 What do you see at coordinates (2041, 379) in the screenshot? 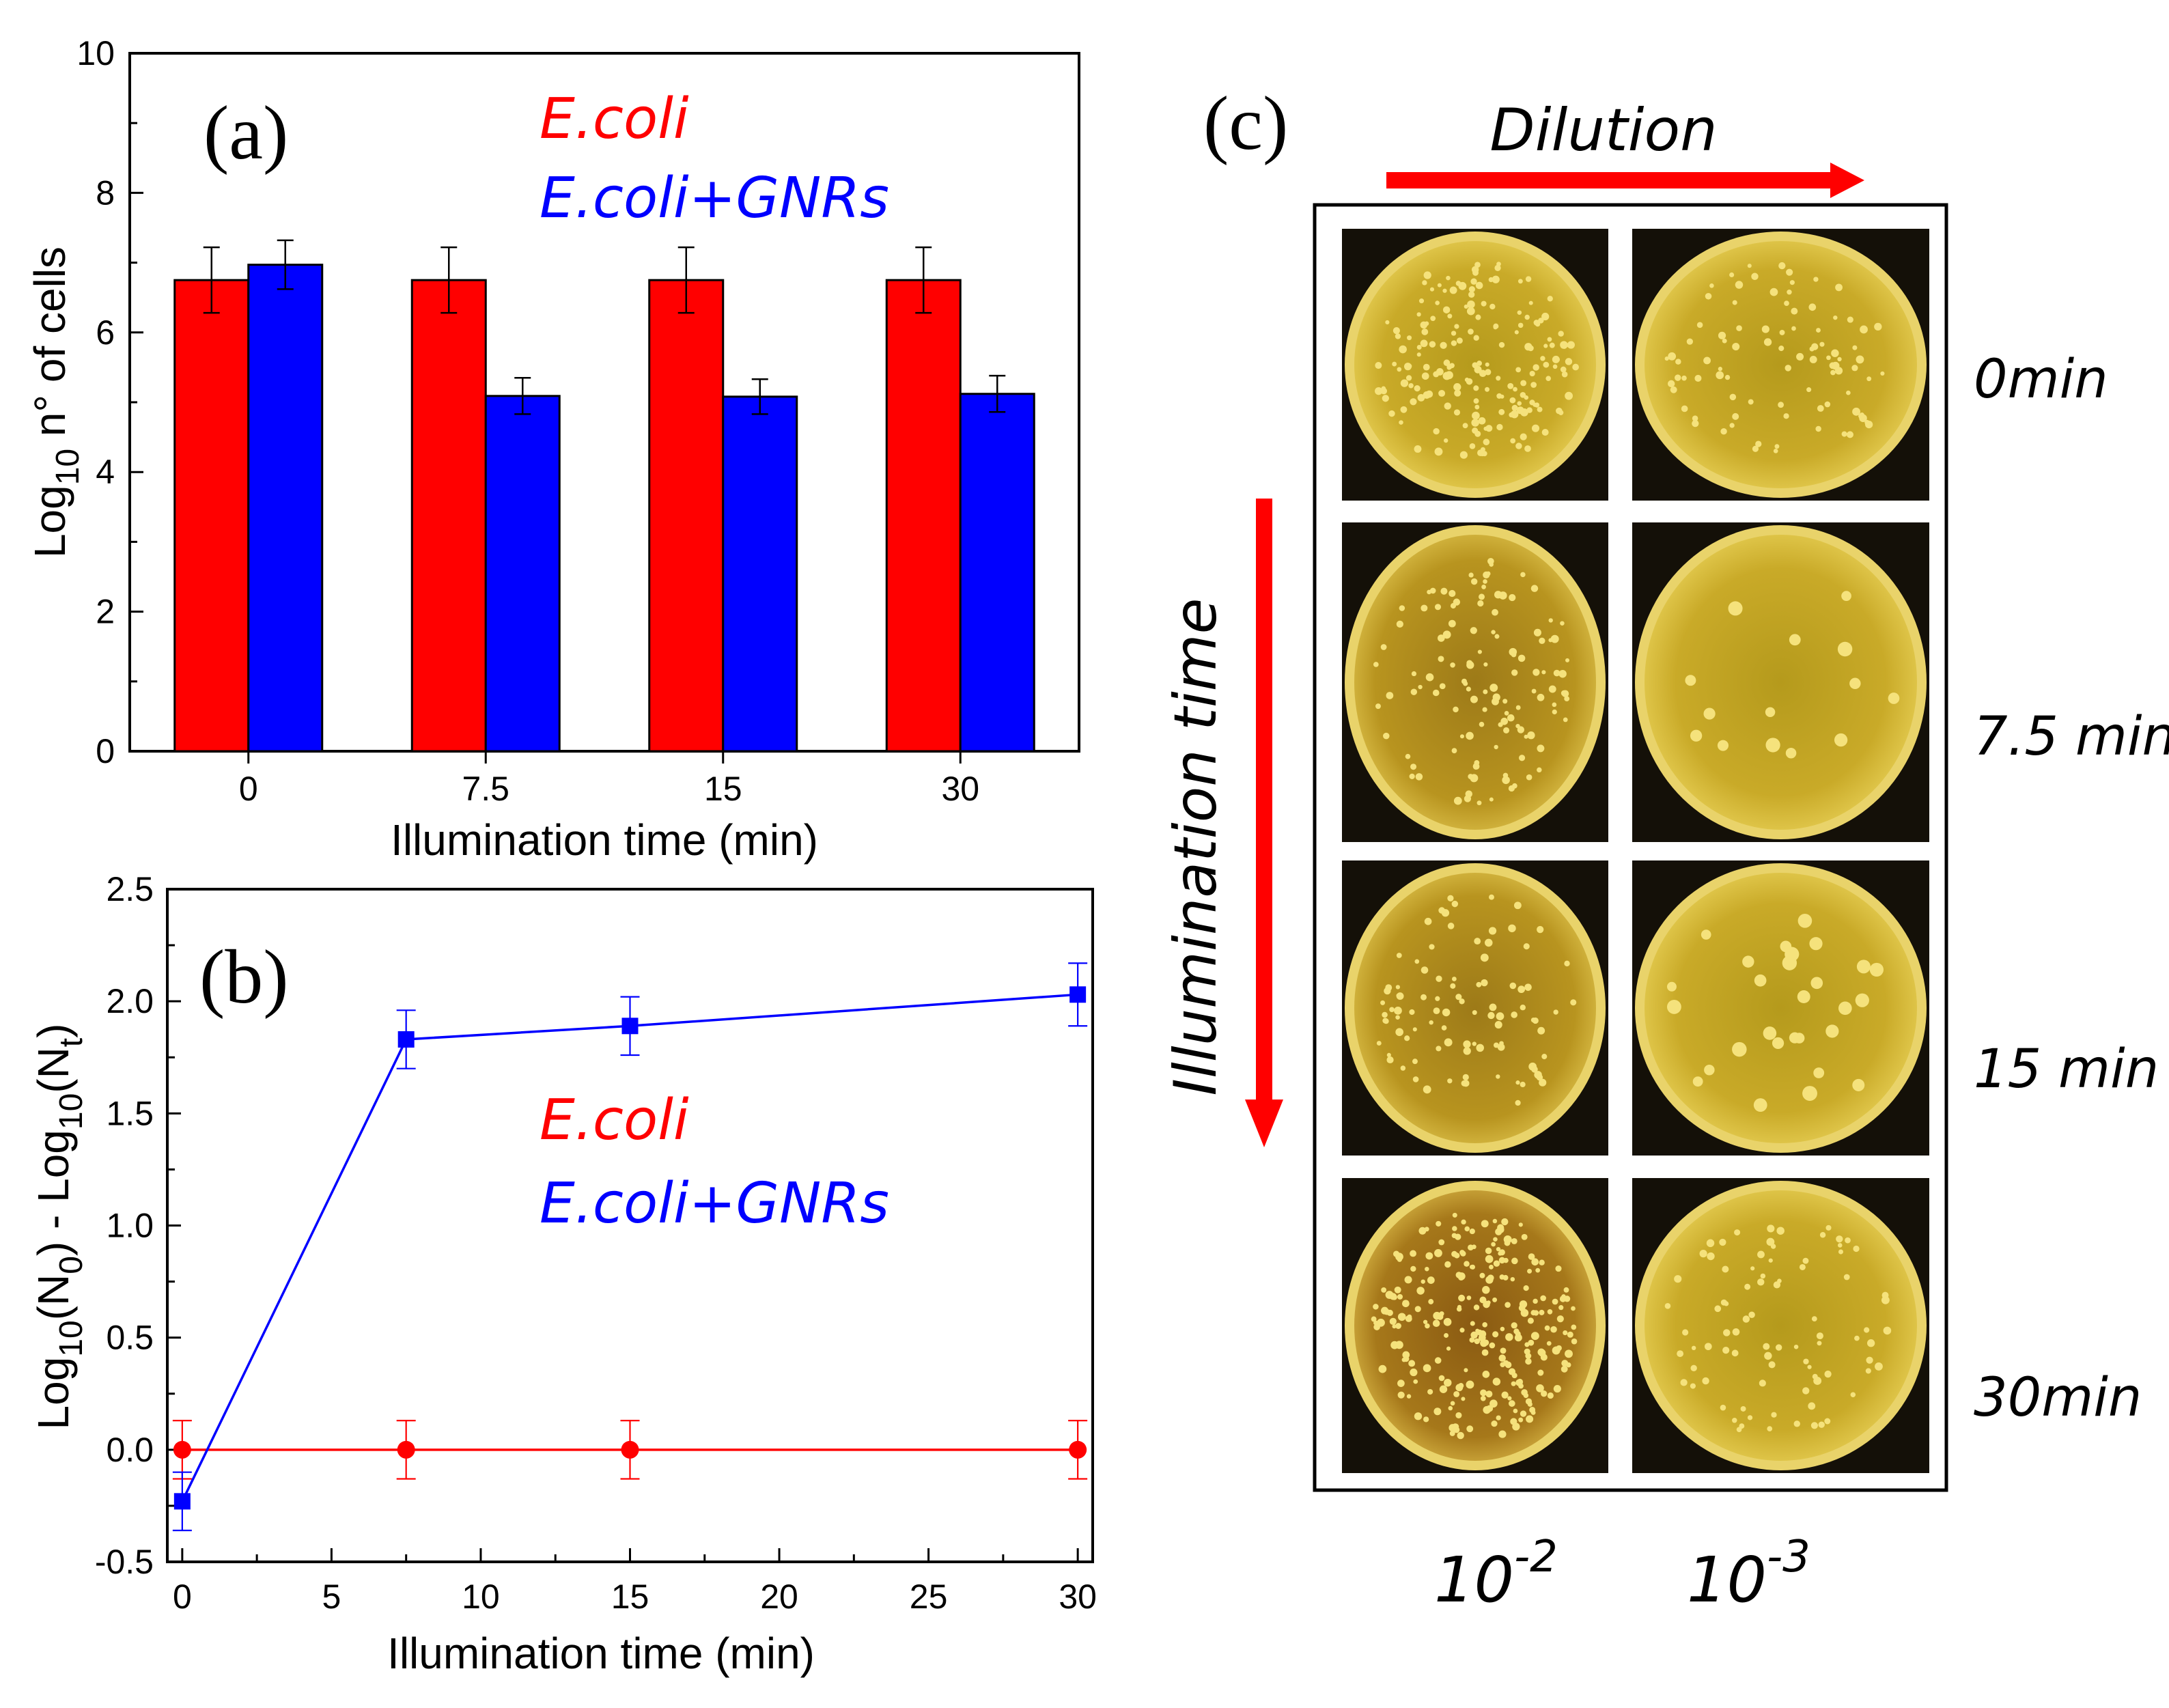
I see `row-label: 0min` at bounding box center [2041, 379].